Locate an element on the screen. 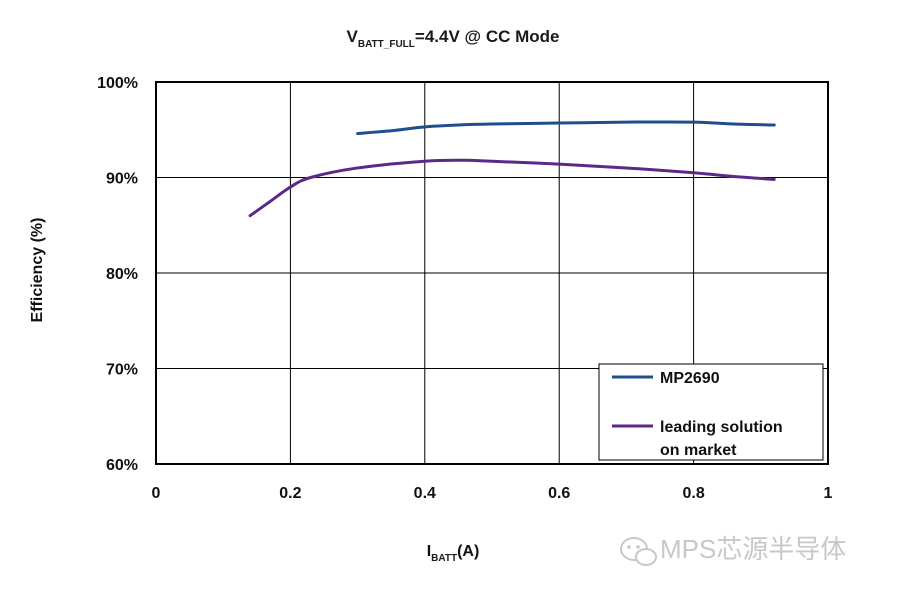 This screenshot has height=596, width=900. y-tick-label-3: 90% is located at coordinates (122, 179).